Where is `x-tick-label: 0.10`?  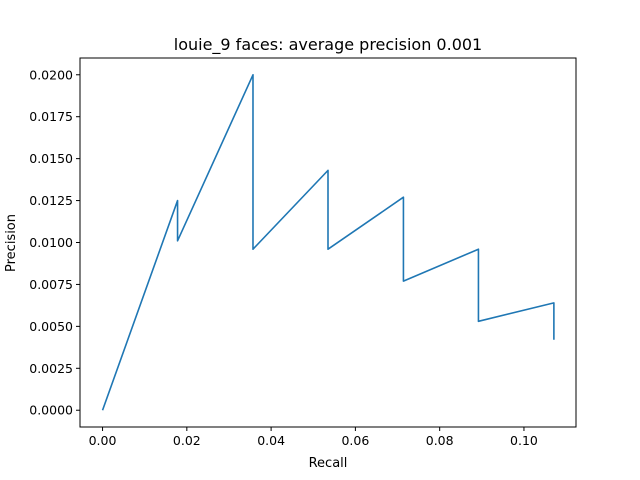 x-tick-label: 0.10 is located at coordinates (524, 440).